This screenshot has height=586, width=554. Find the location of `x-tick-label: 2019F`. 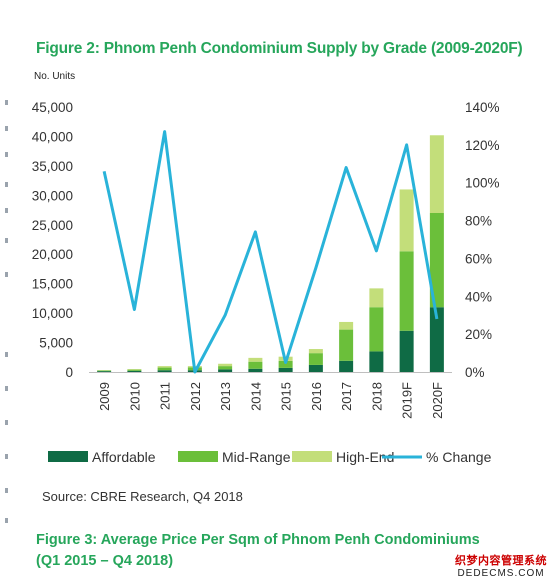

x-tick-label: 2019F is located at coordinates (407, 400).